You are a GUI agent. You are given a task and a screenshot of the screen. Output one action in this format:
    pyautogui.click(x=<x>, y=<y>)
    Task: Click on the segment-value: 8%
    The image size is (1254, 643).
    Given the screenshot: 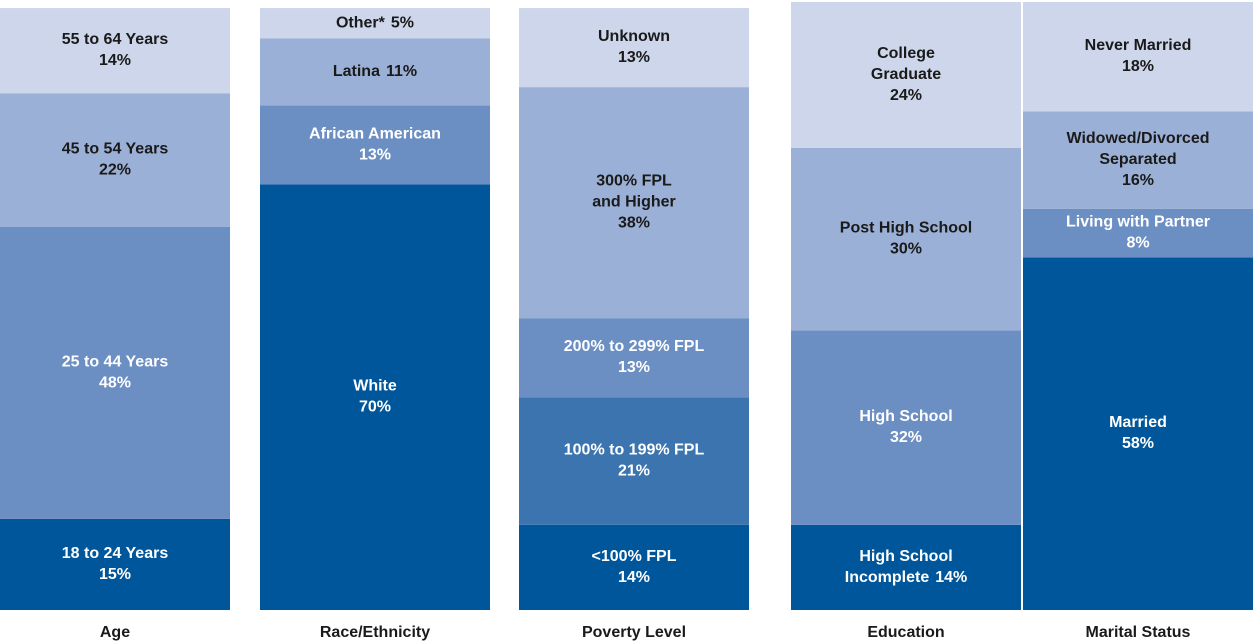 What is the action you would take?
    pyautogui.click(x=1137, y=243)
    